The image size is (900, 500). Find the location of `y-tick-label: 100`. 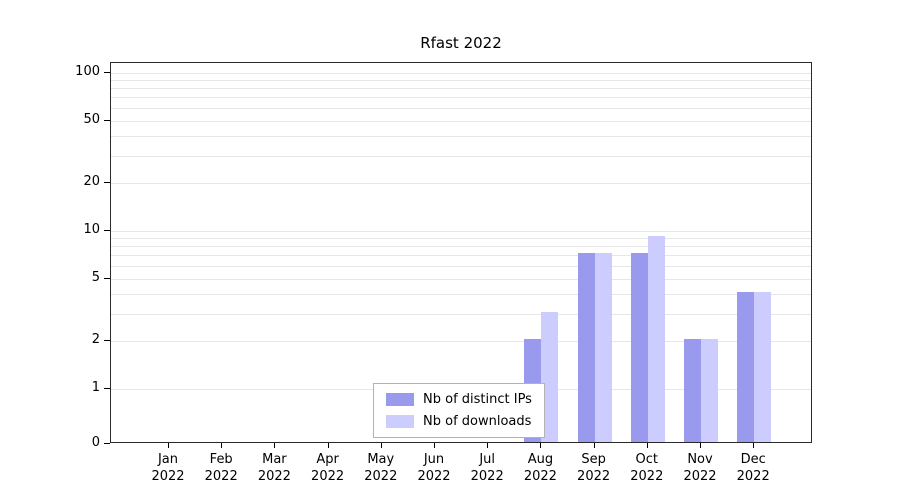

y-tick-label: 100 is located at coordinates (87, 71).